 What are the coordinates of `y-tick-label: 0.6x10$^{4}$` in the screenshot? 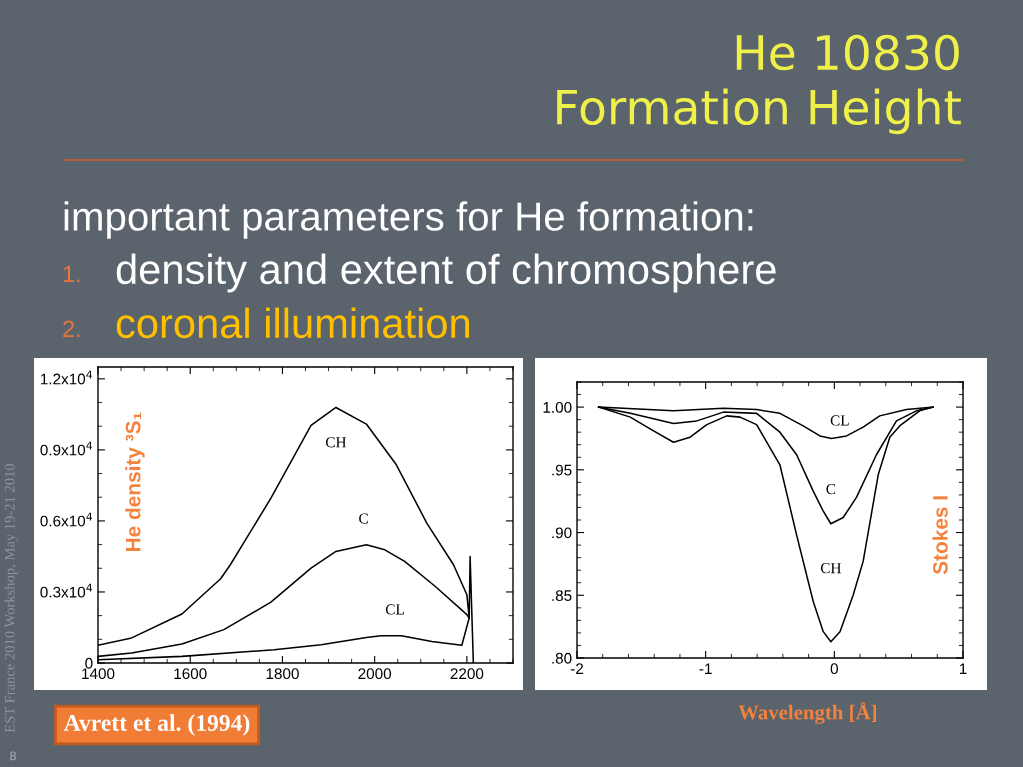 It's located at (66, 519).